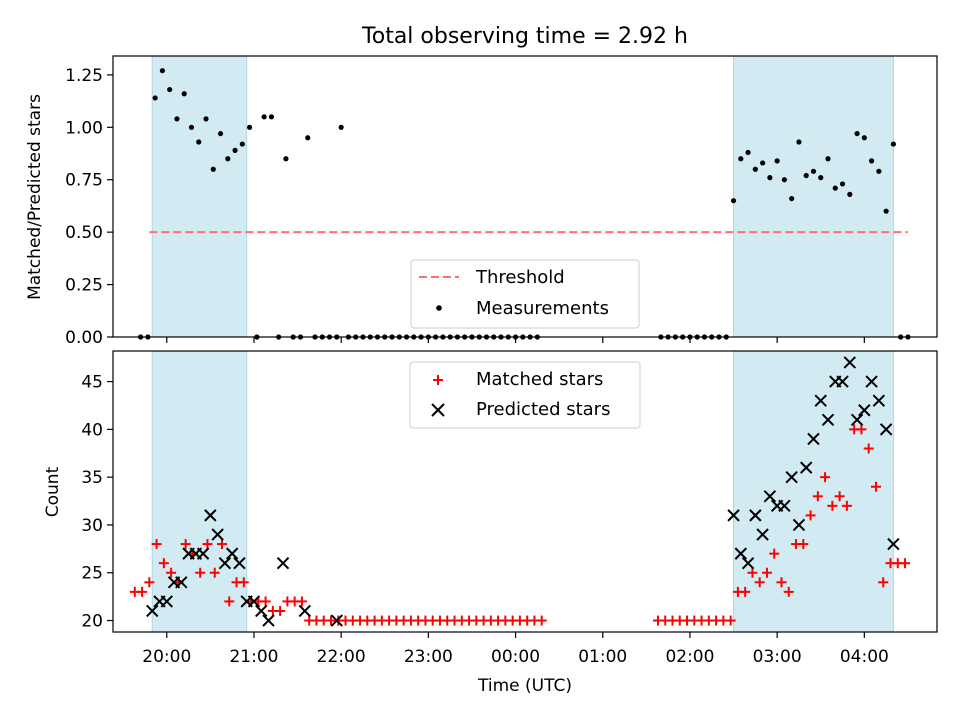 Image resolution: width=960 pixels, height=720 pixels. Describe the element at coordinates (84, 76) in the screenshot. I see `y-tick-label: 1.25` at that location.